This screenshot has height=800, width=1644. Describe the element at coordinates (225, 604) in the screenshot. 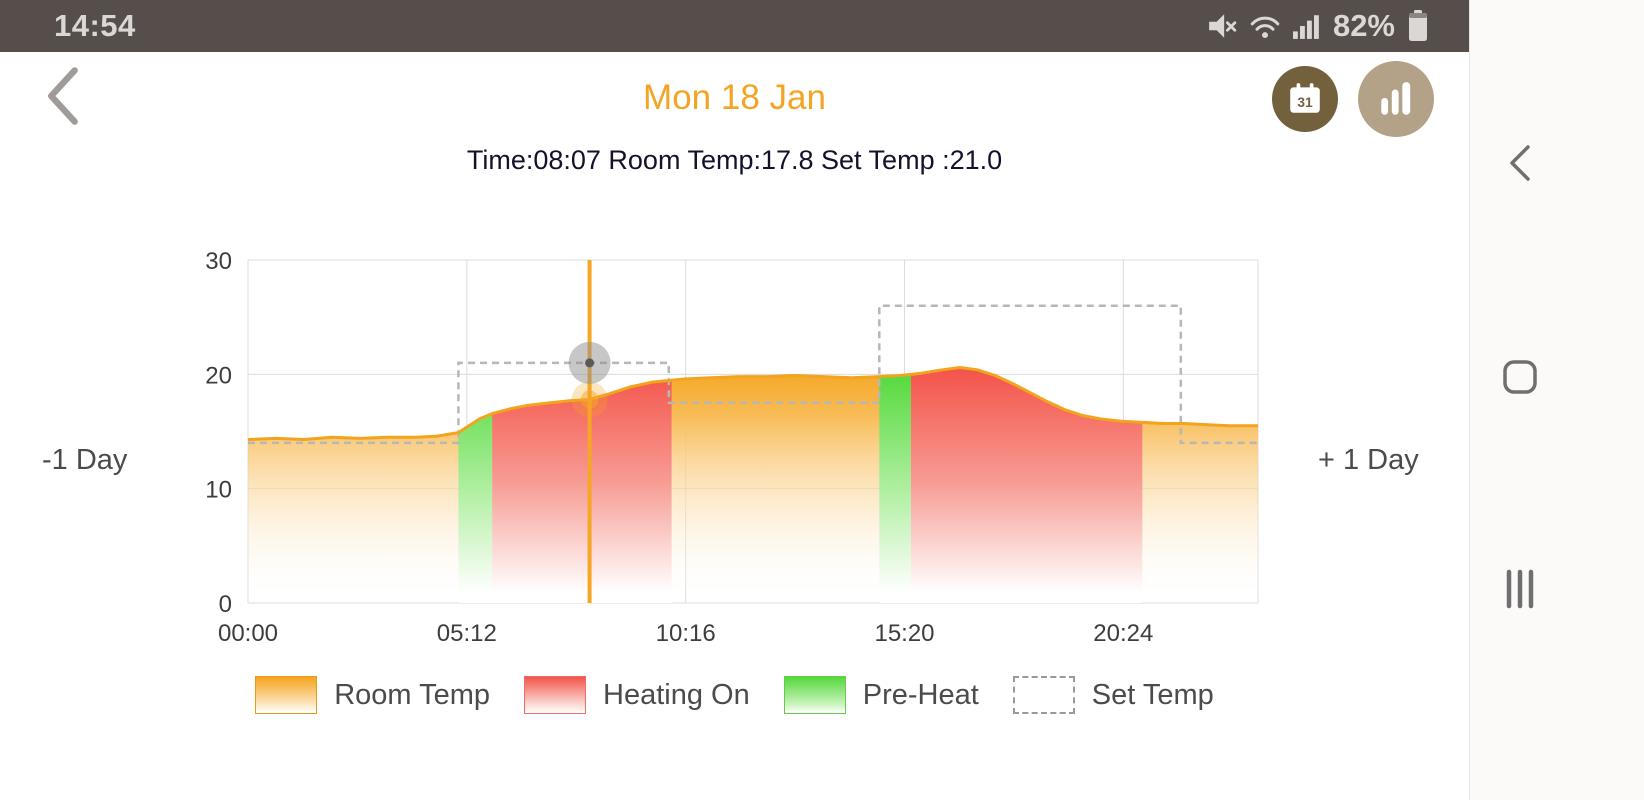

I see `svg-text: 0` at that location.